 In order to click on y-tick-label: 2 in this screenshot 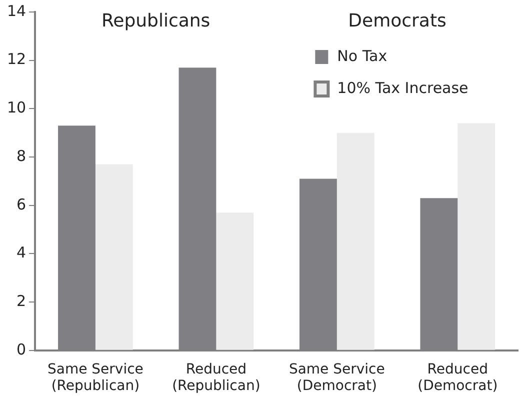, I will do `click(21, 301)`.